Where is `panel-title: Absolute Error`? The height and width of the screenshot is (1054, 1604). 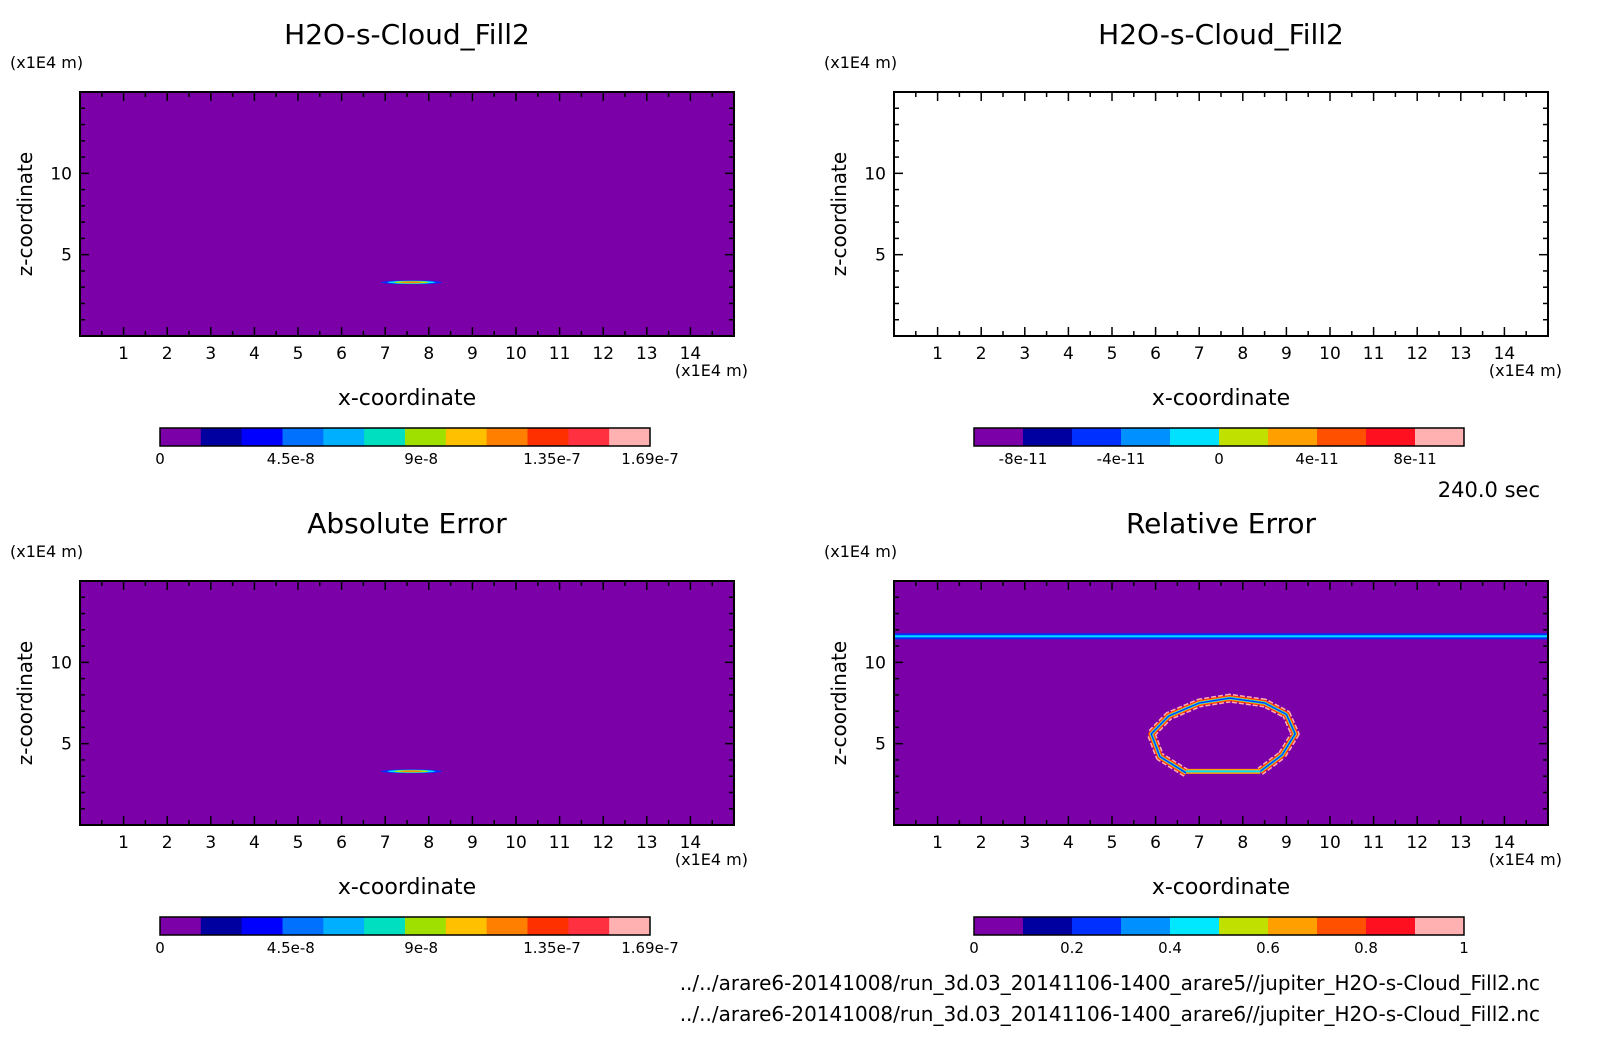
panel-title: Absolute Error is located at coordinates (407, 523).